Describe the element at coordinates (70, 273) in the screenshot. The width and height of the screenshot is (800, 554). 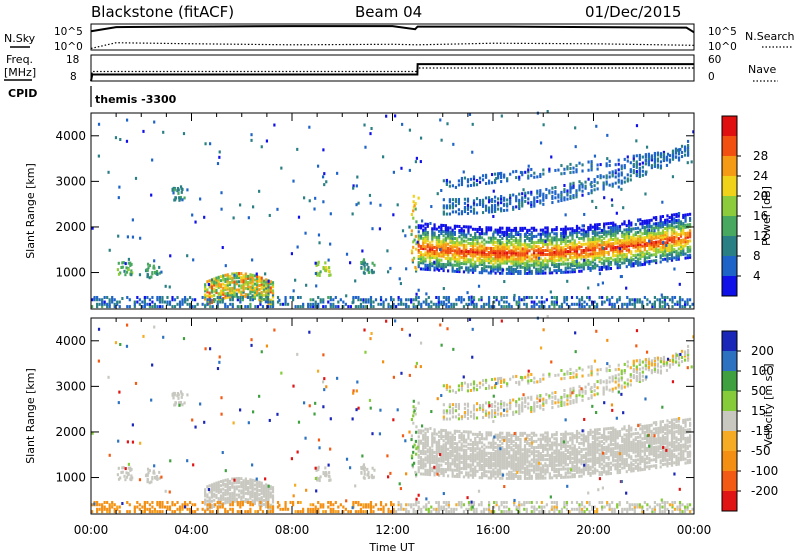
I see `y-tick-label: 1000` at that location.